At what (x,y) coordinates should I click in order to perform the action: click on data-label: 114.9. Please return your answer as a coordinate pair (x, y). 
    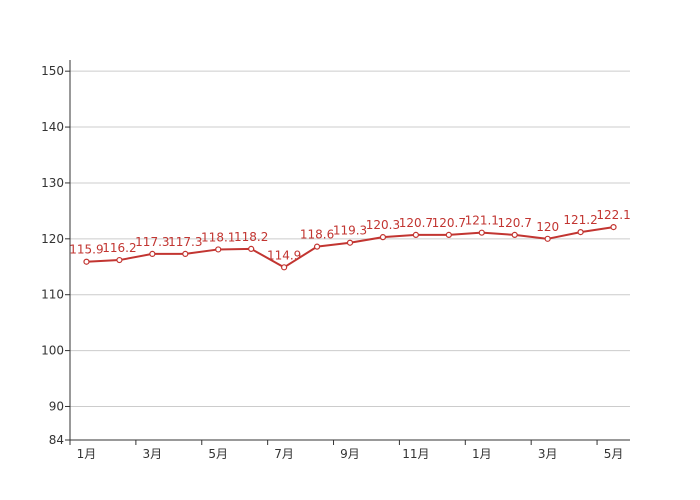
    Looking at the image, I should click on (284, 255).